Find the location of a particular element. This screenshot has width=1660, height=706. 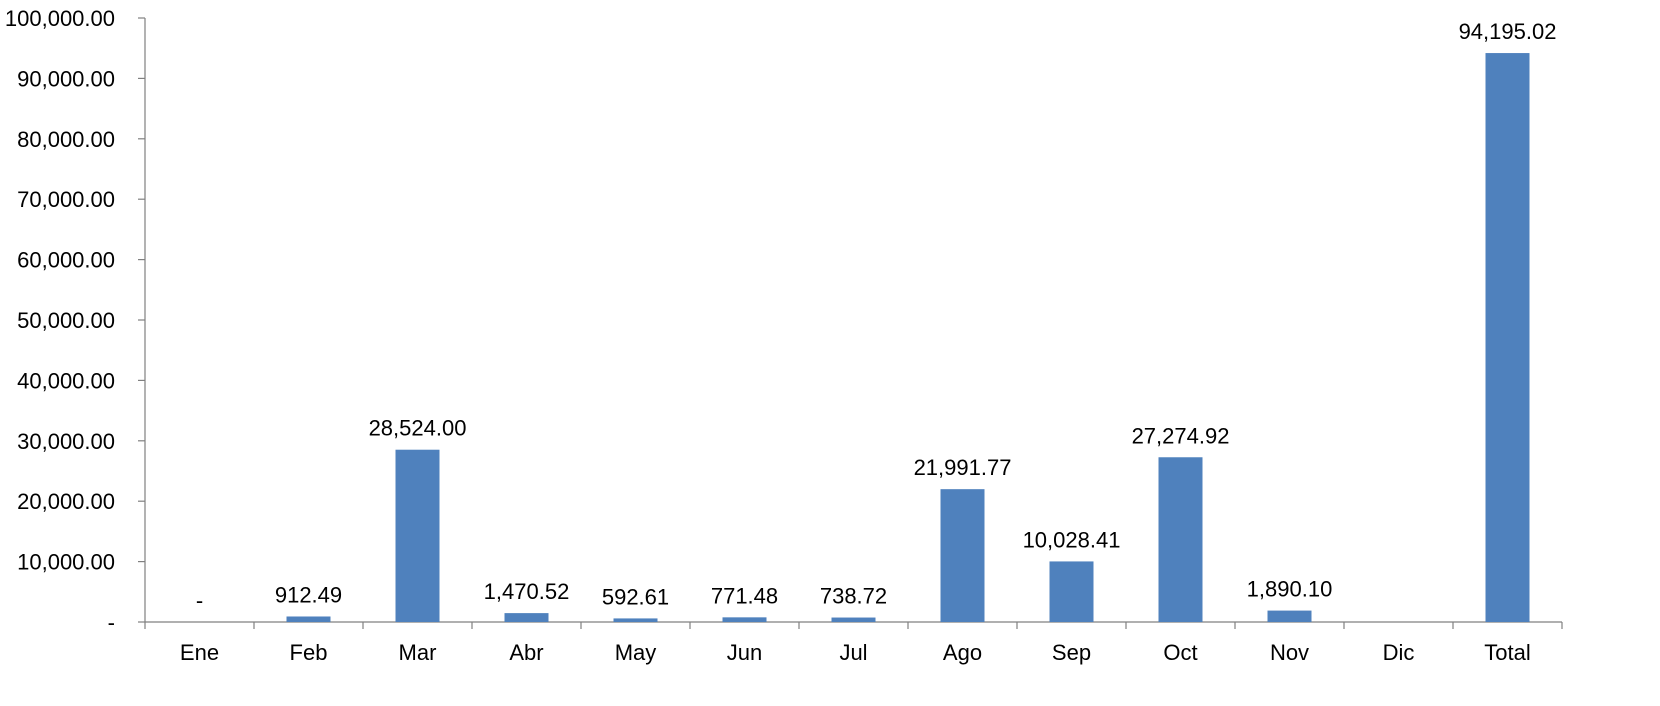

x-tick-label: Dic is located at coordinates (1399, 652).